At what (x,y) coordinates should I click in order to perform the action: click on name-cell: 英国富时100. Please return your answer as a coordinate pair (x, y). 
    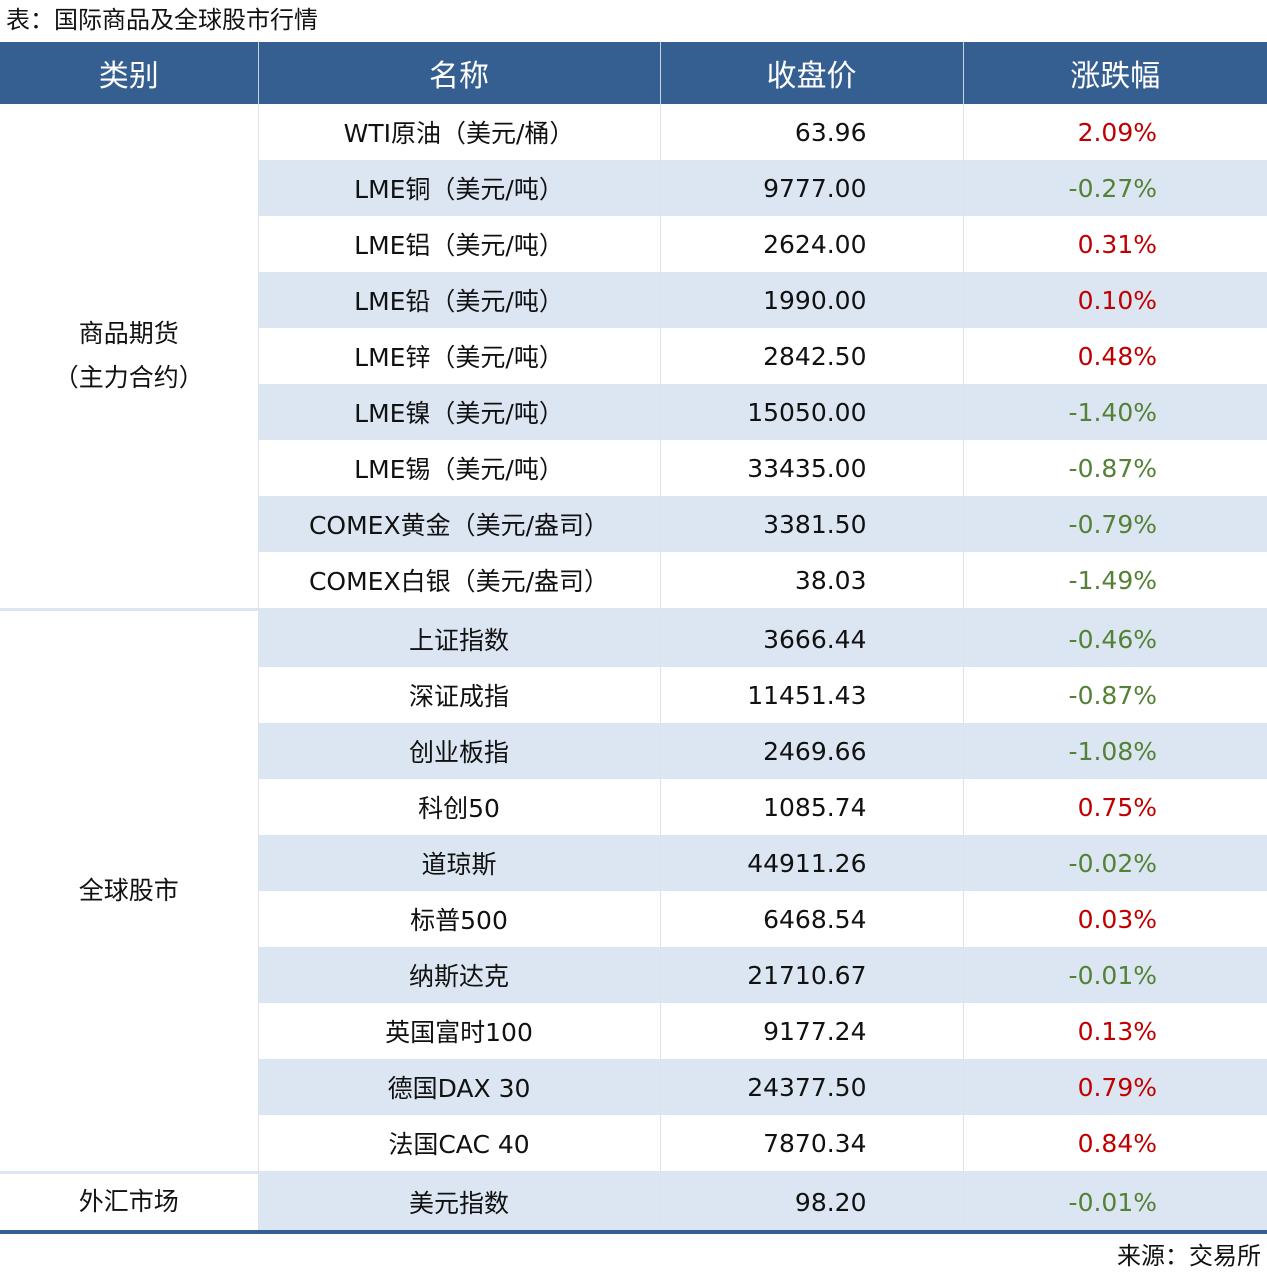
    Looking at the image, I should click on (458, 1031).